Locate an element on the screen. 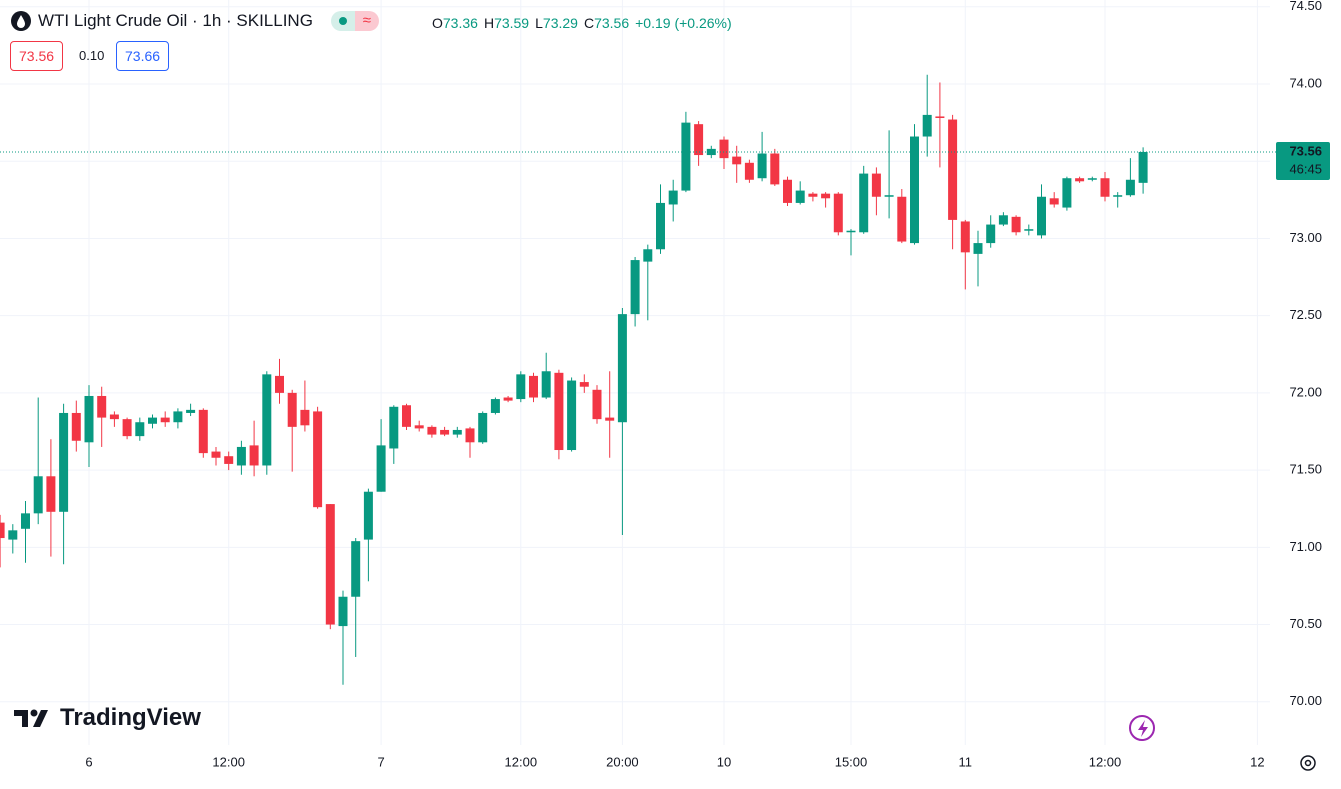  y-tick-label: 74.00 is located at coordinates (1305, 82).